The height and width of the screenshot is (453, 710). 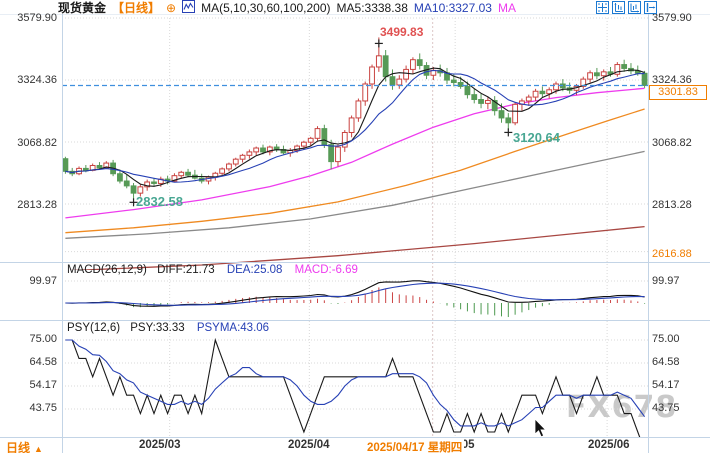 What do you see at coordinates (136, 8) in the screenshot?
I see `period-tag: 【日线】` at bounding box center [136, 8].